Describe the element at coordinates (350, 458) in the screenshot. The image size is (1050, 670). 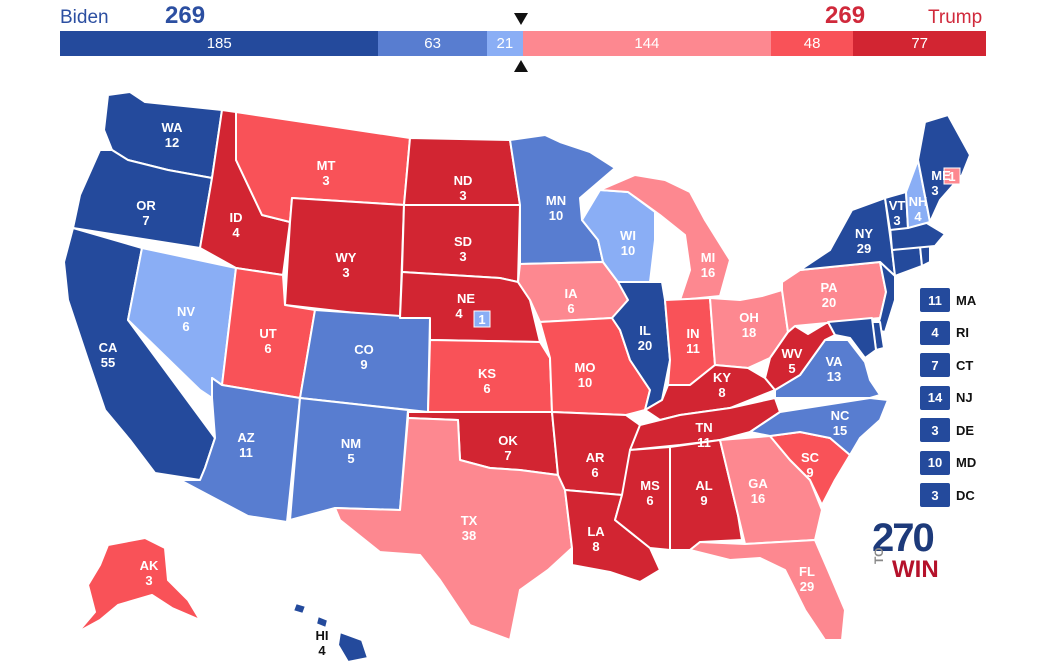
I see `state-ev-nm: 5` at that location.